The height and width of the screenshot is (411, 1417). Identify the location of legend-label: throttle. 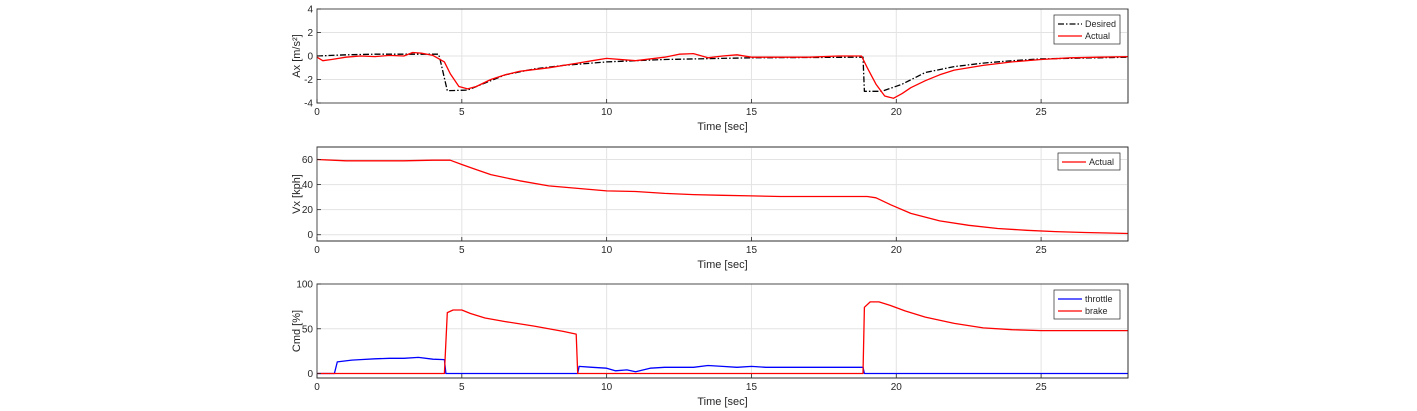
(1099, 299).